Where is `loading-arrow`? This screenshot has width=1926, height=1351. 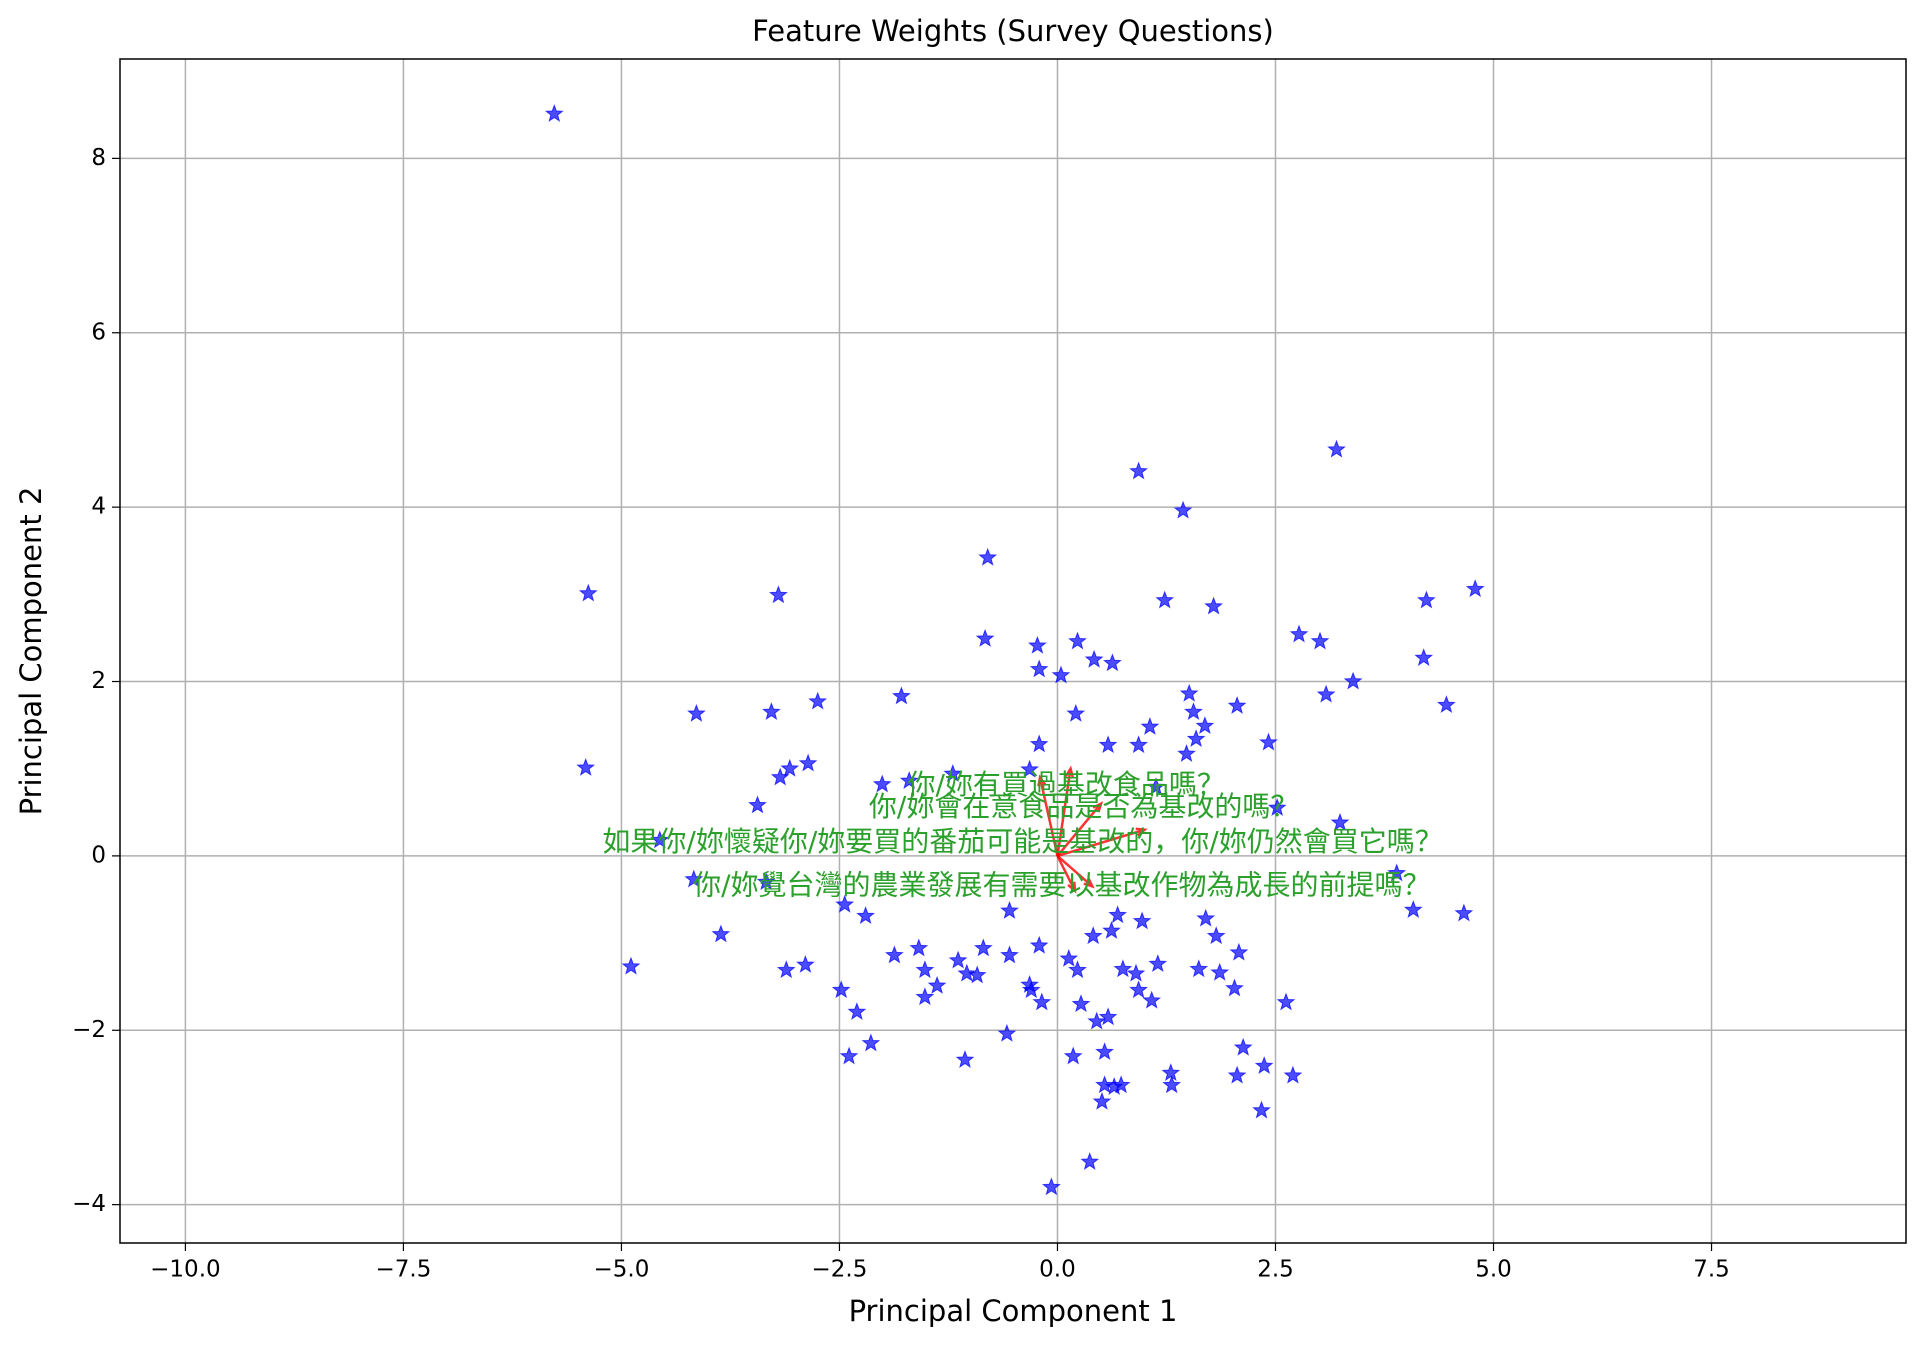 loading-arrow is located at coordinates (1075, 871).